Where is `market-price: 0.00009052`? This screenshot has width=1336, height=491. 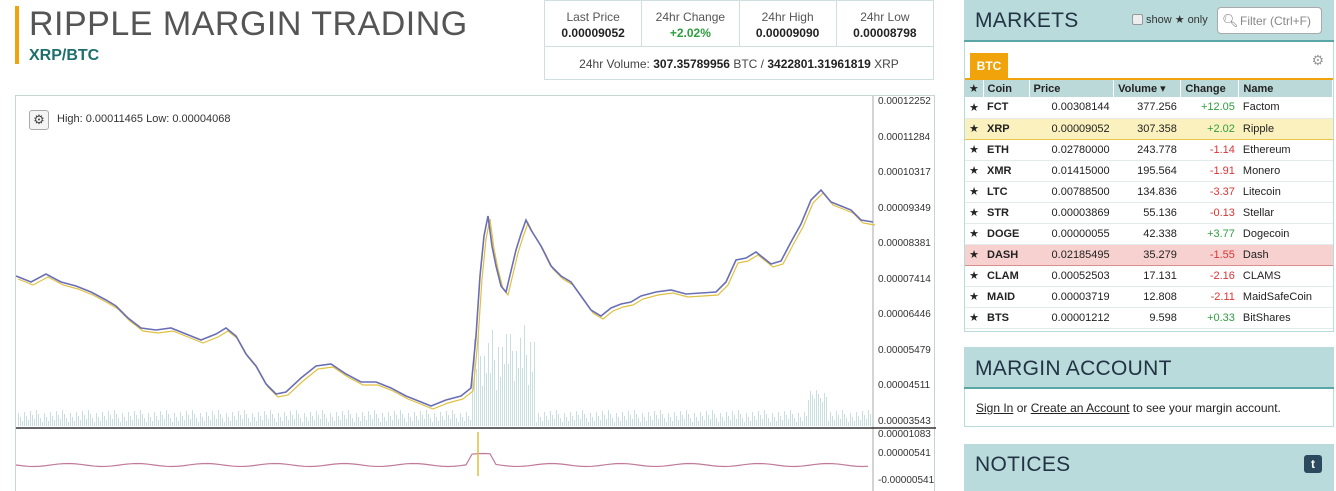 market-price: 0.00009052 is located at coordinates (1071, 128).